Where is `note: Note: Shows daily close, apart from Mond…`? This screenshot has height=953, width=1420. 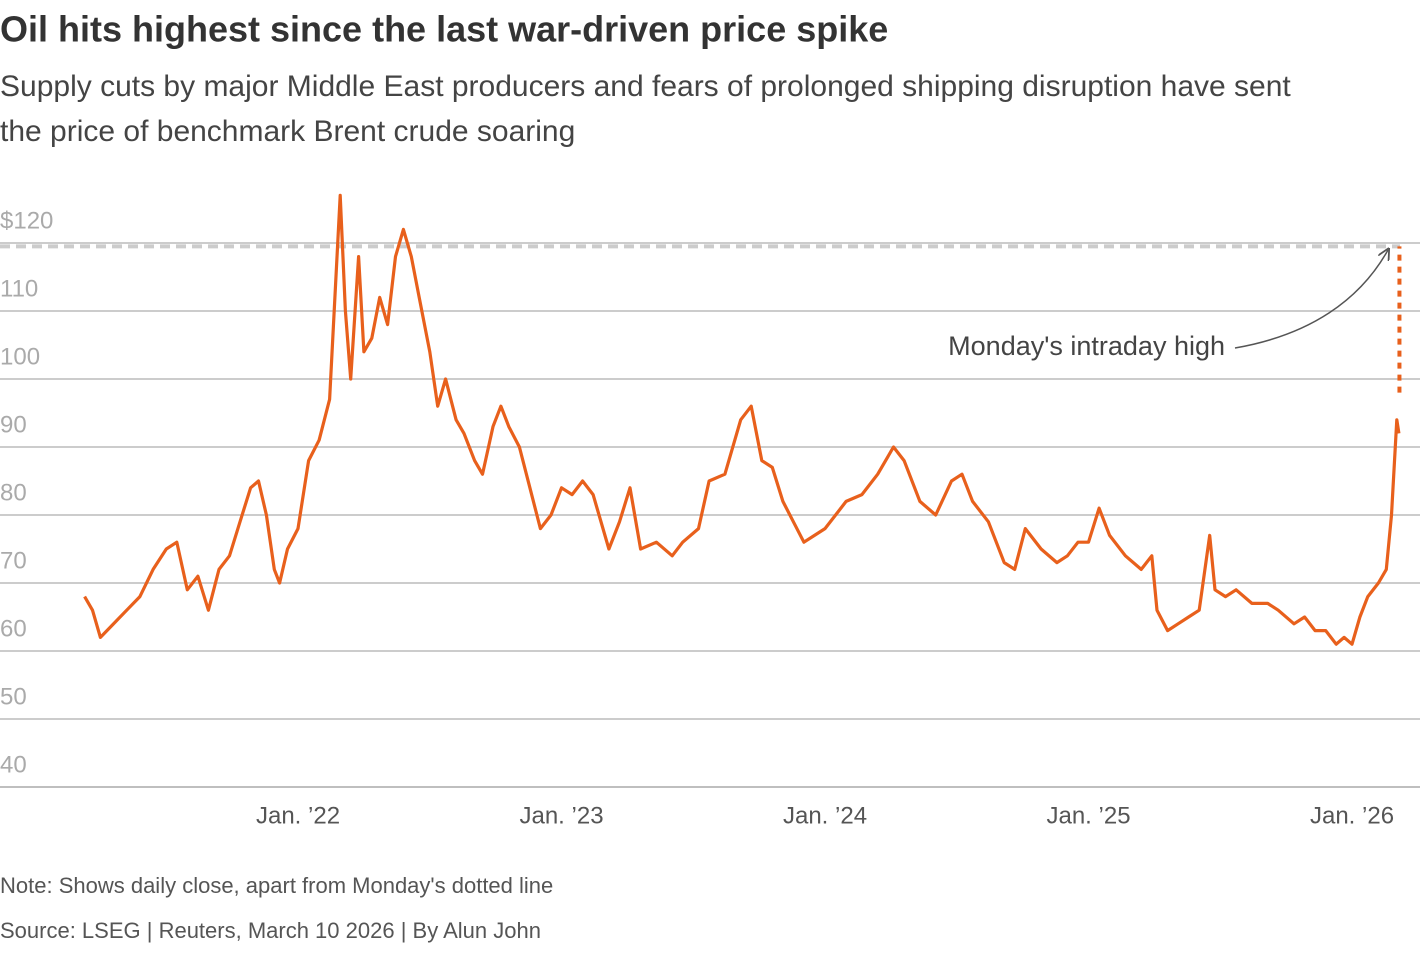 note: Note: Shows daily close, apart from Mond… is located at coordinates (276, 885).